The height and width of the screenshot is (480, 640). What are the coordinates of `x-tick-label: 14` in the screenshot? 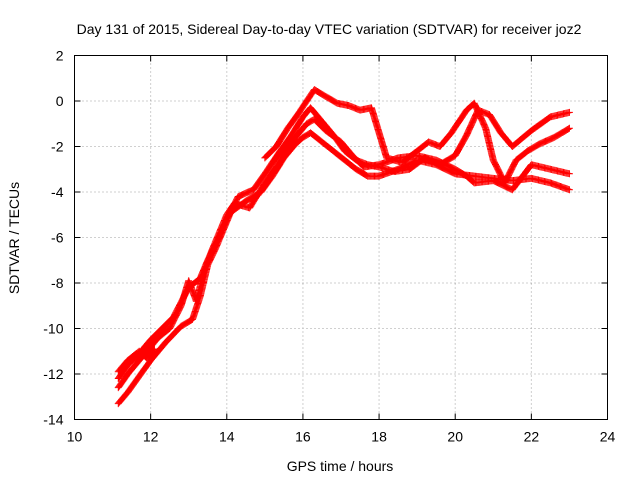 It's located at (227, 437).